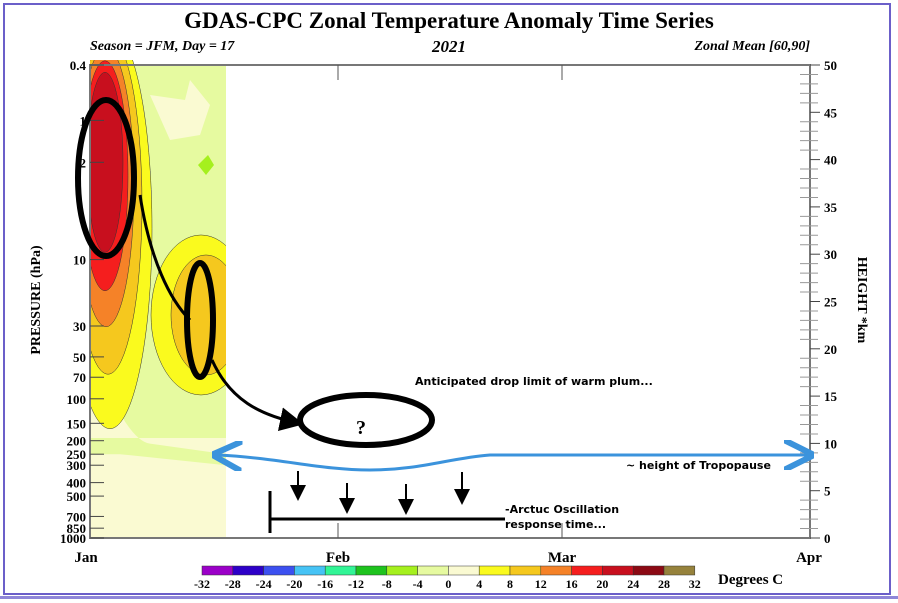 This screenshot has width=898, height=603. What do you see at coordinates (200, 320) in the screenshot?
I see `circle-secondary-plume` at bounding box center [200, 320].